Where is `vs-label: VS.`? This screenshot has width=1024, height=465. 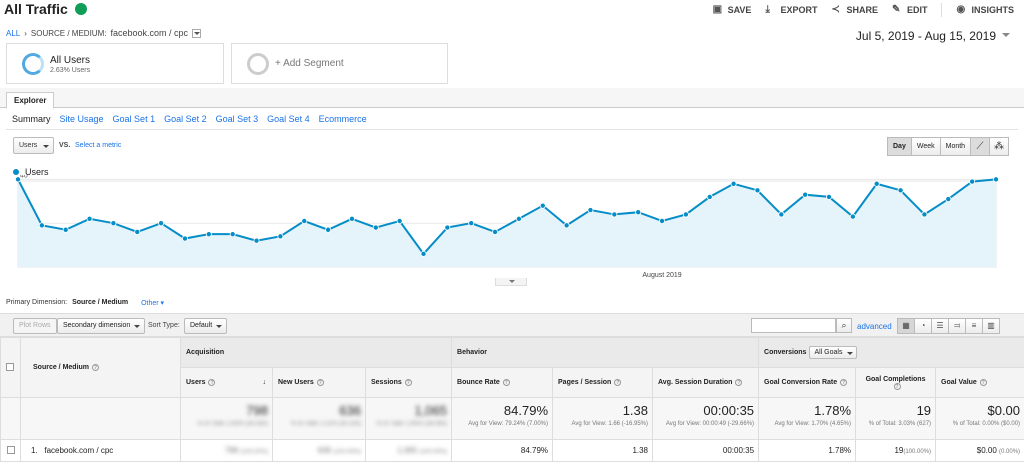
vs-label: VS. is located at coordinates (65, 145).